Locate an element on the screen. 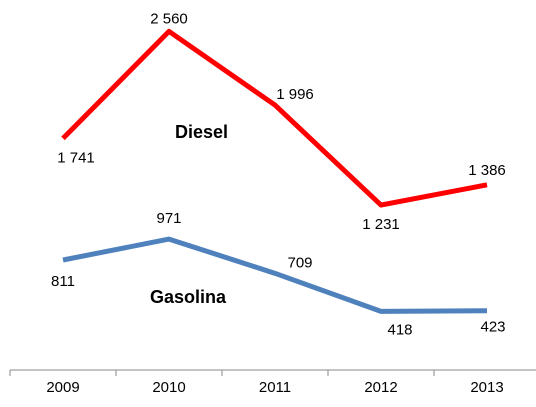 The height and width of the screenshot is (407, 536). data-label: 709 is located at coordinates (299, 262).